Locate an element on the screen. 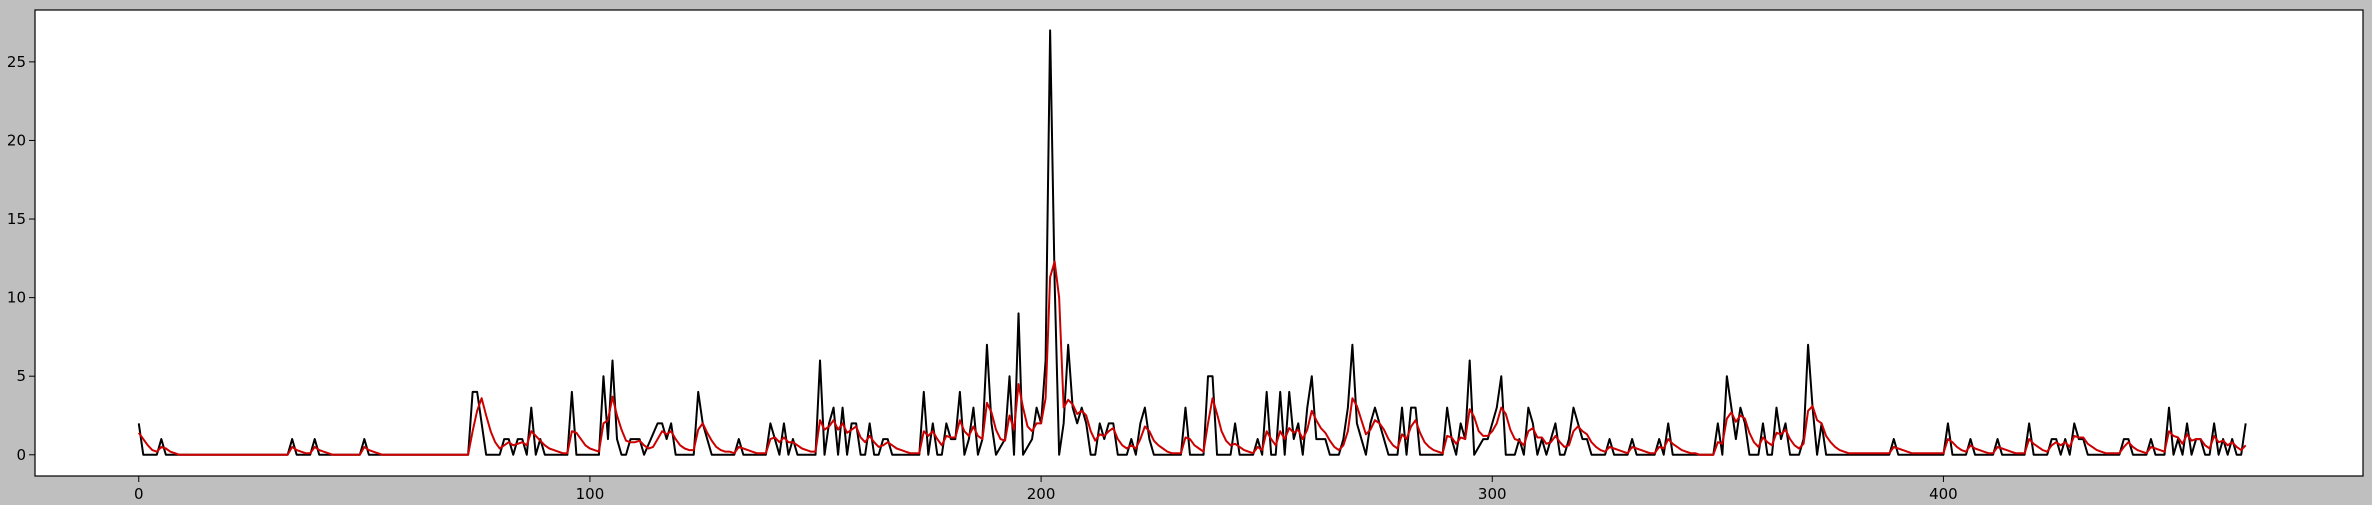 This screenshot has height=505, width=2372. y-tick-label: 10 is located at coordinates (16, 298).